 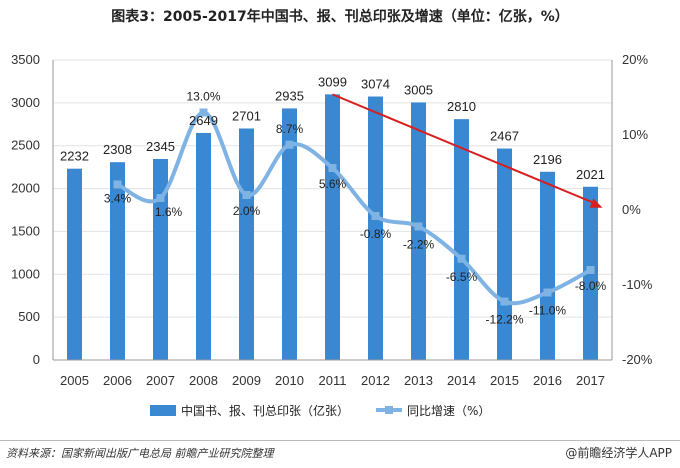 I want to click on growth-rate-label: -12.2%, so click(x=504, y=320).